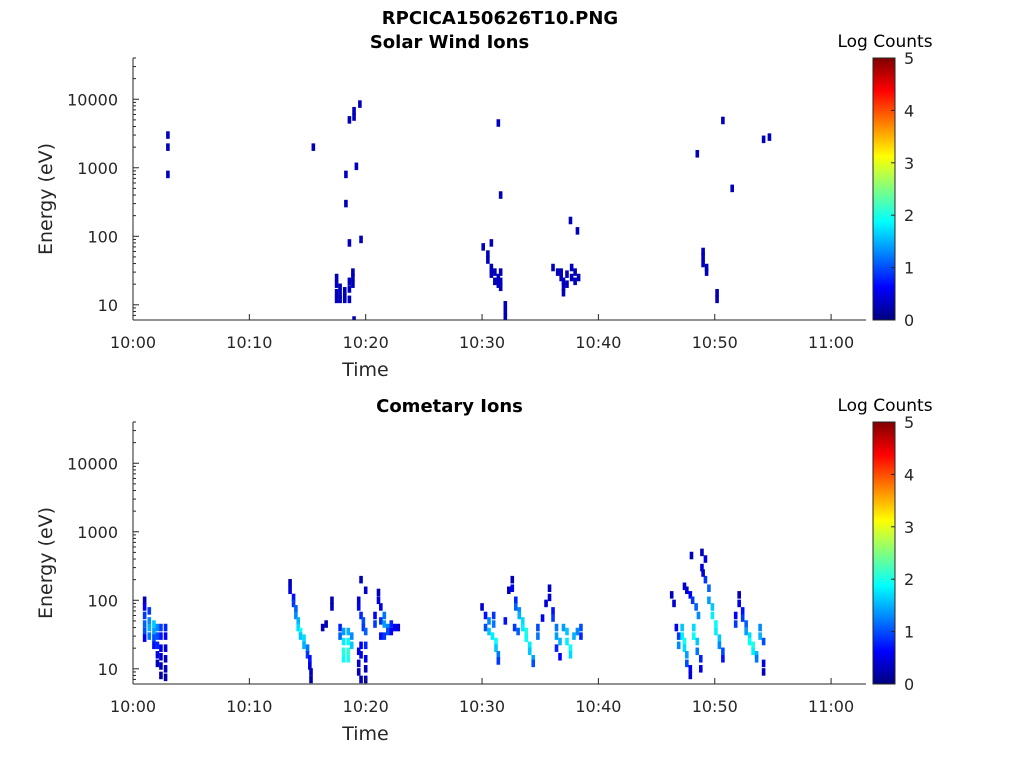  Describe the element at coordinates (482, 342) in the screenshot. I see `x-tick-label: 10:30` at that location.